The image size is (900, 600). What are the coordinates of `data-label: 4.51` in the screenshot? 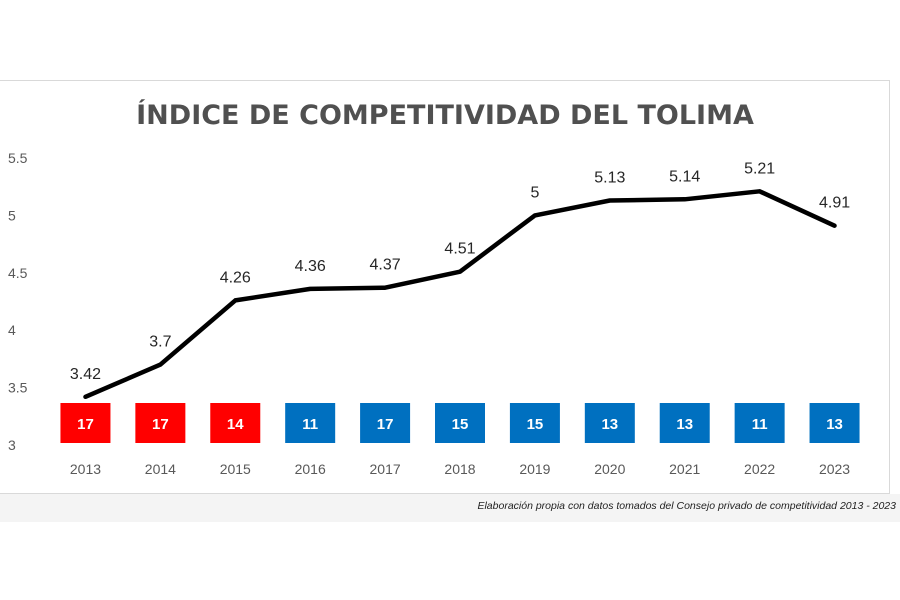 It's located at (459, 249).